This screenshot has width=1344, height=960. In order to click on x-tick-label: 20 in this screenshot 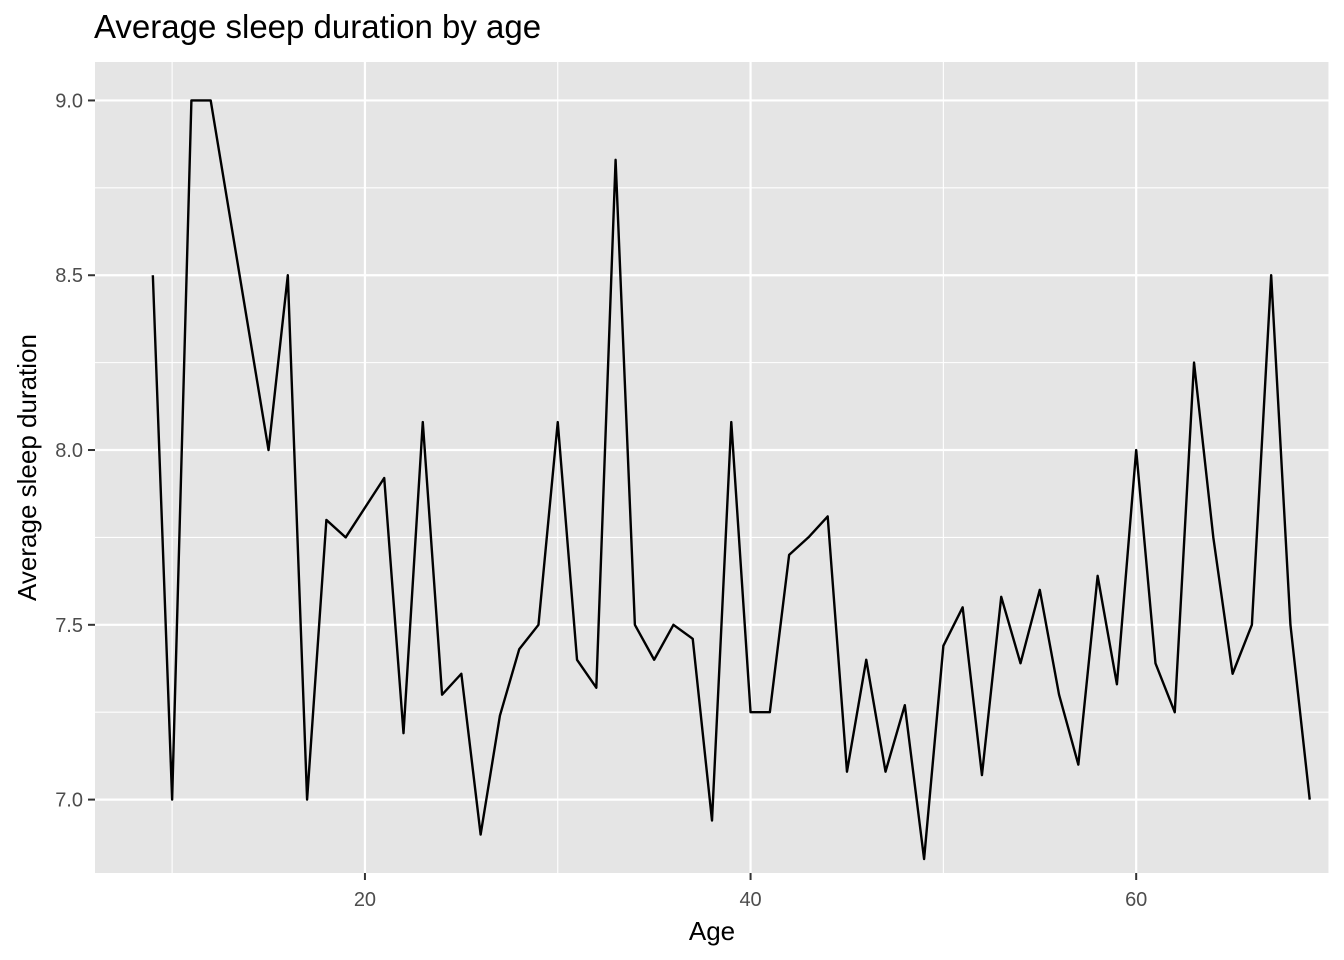, I will do `click(365, 900)`.